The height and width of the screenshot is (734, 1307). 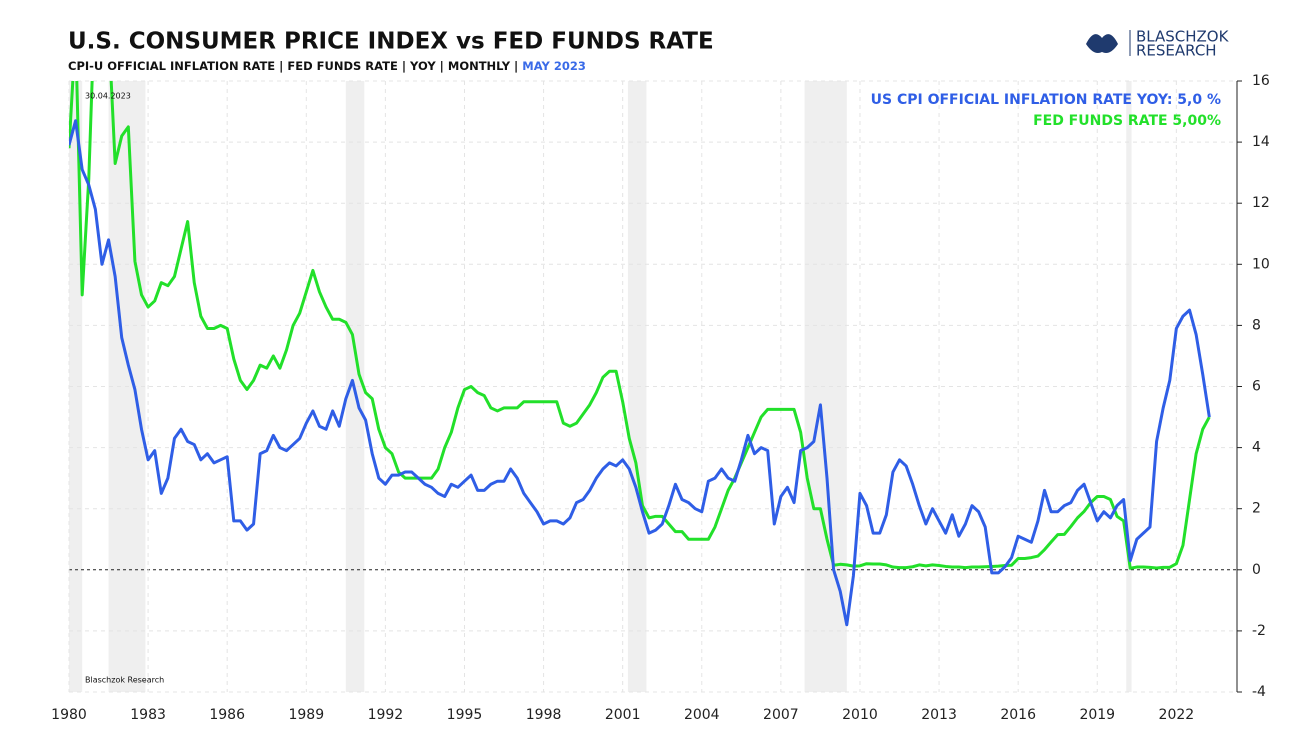 I want to click on logo-text: BLASCHZOK, so click(x=1183, y=37).